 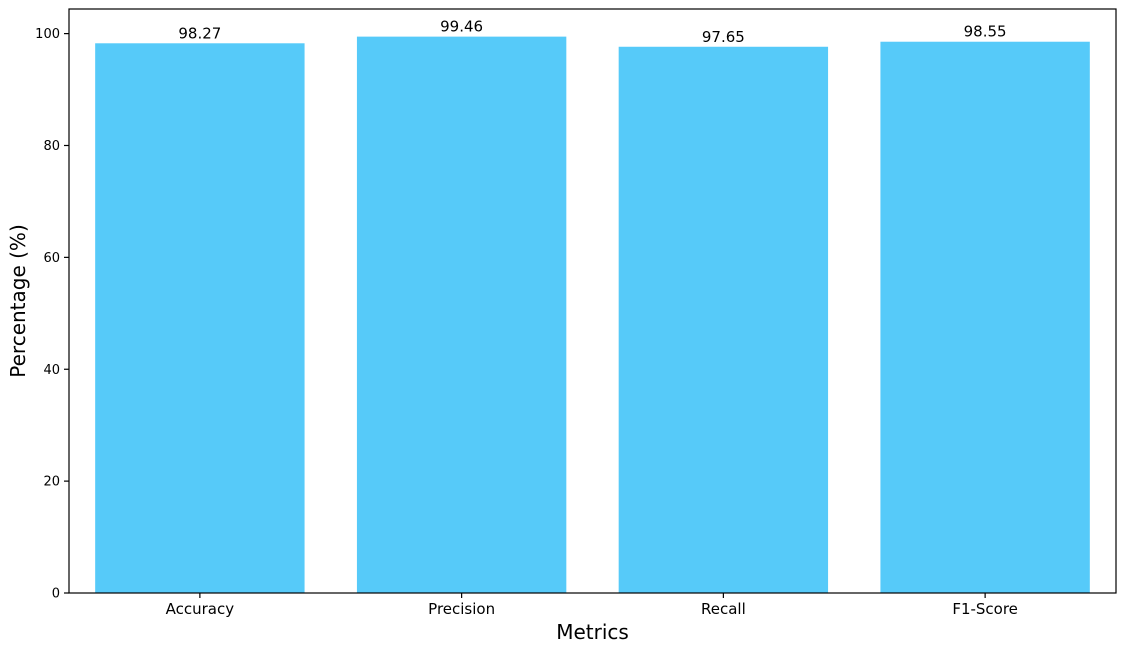 What do you see at coordinates (985, 609) in the screenshot?
I see `x-tick-label: F1-Score` at bounding box center [985, 609].